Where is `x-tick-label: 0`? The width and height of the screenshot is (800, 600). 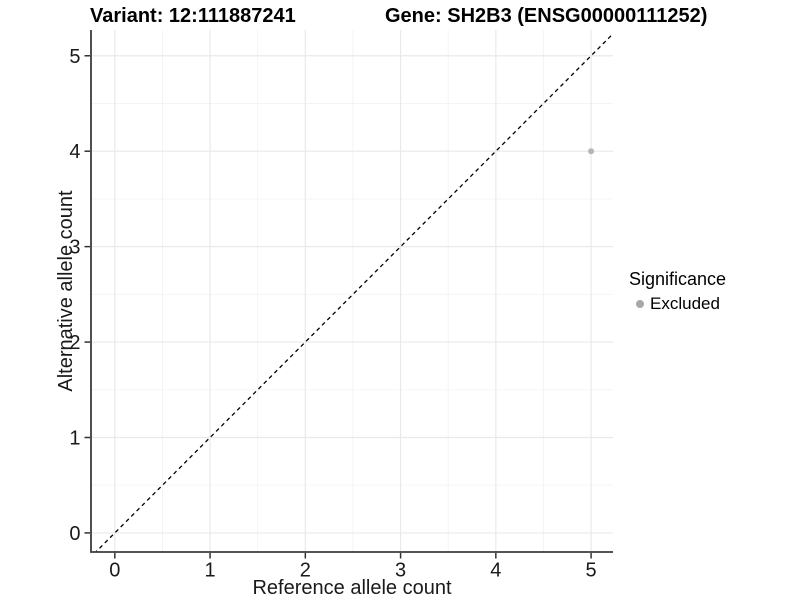
x-tick-label: 0 is located at coordinates (114, 571).